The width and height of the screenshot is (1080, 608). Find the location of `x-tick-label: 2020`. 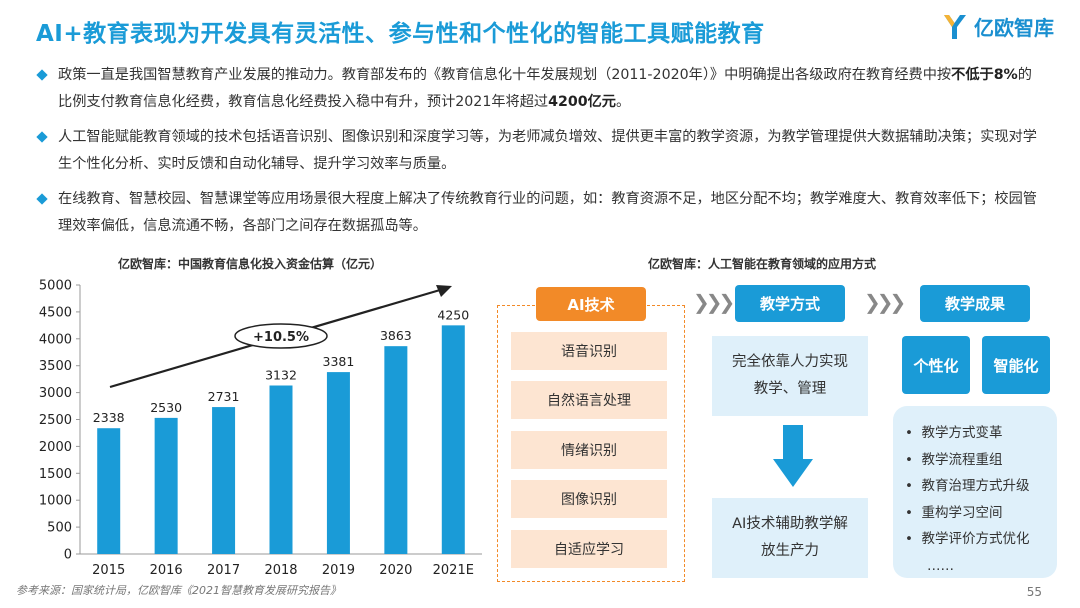

x-tick-label: 2020 is located at coordinates (395, 570).